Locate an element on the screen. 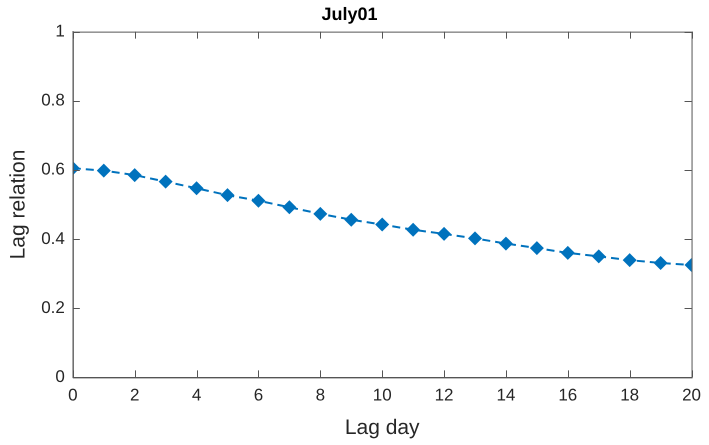 The image size is (709, 445). y-tick-label: 0.6 is located at coordinates (53, 169).